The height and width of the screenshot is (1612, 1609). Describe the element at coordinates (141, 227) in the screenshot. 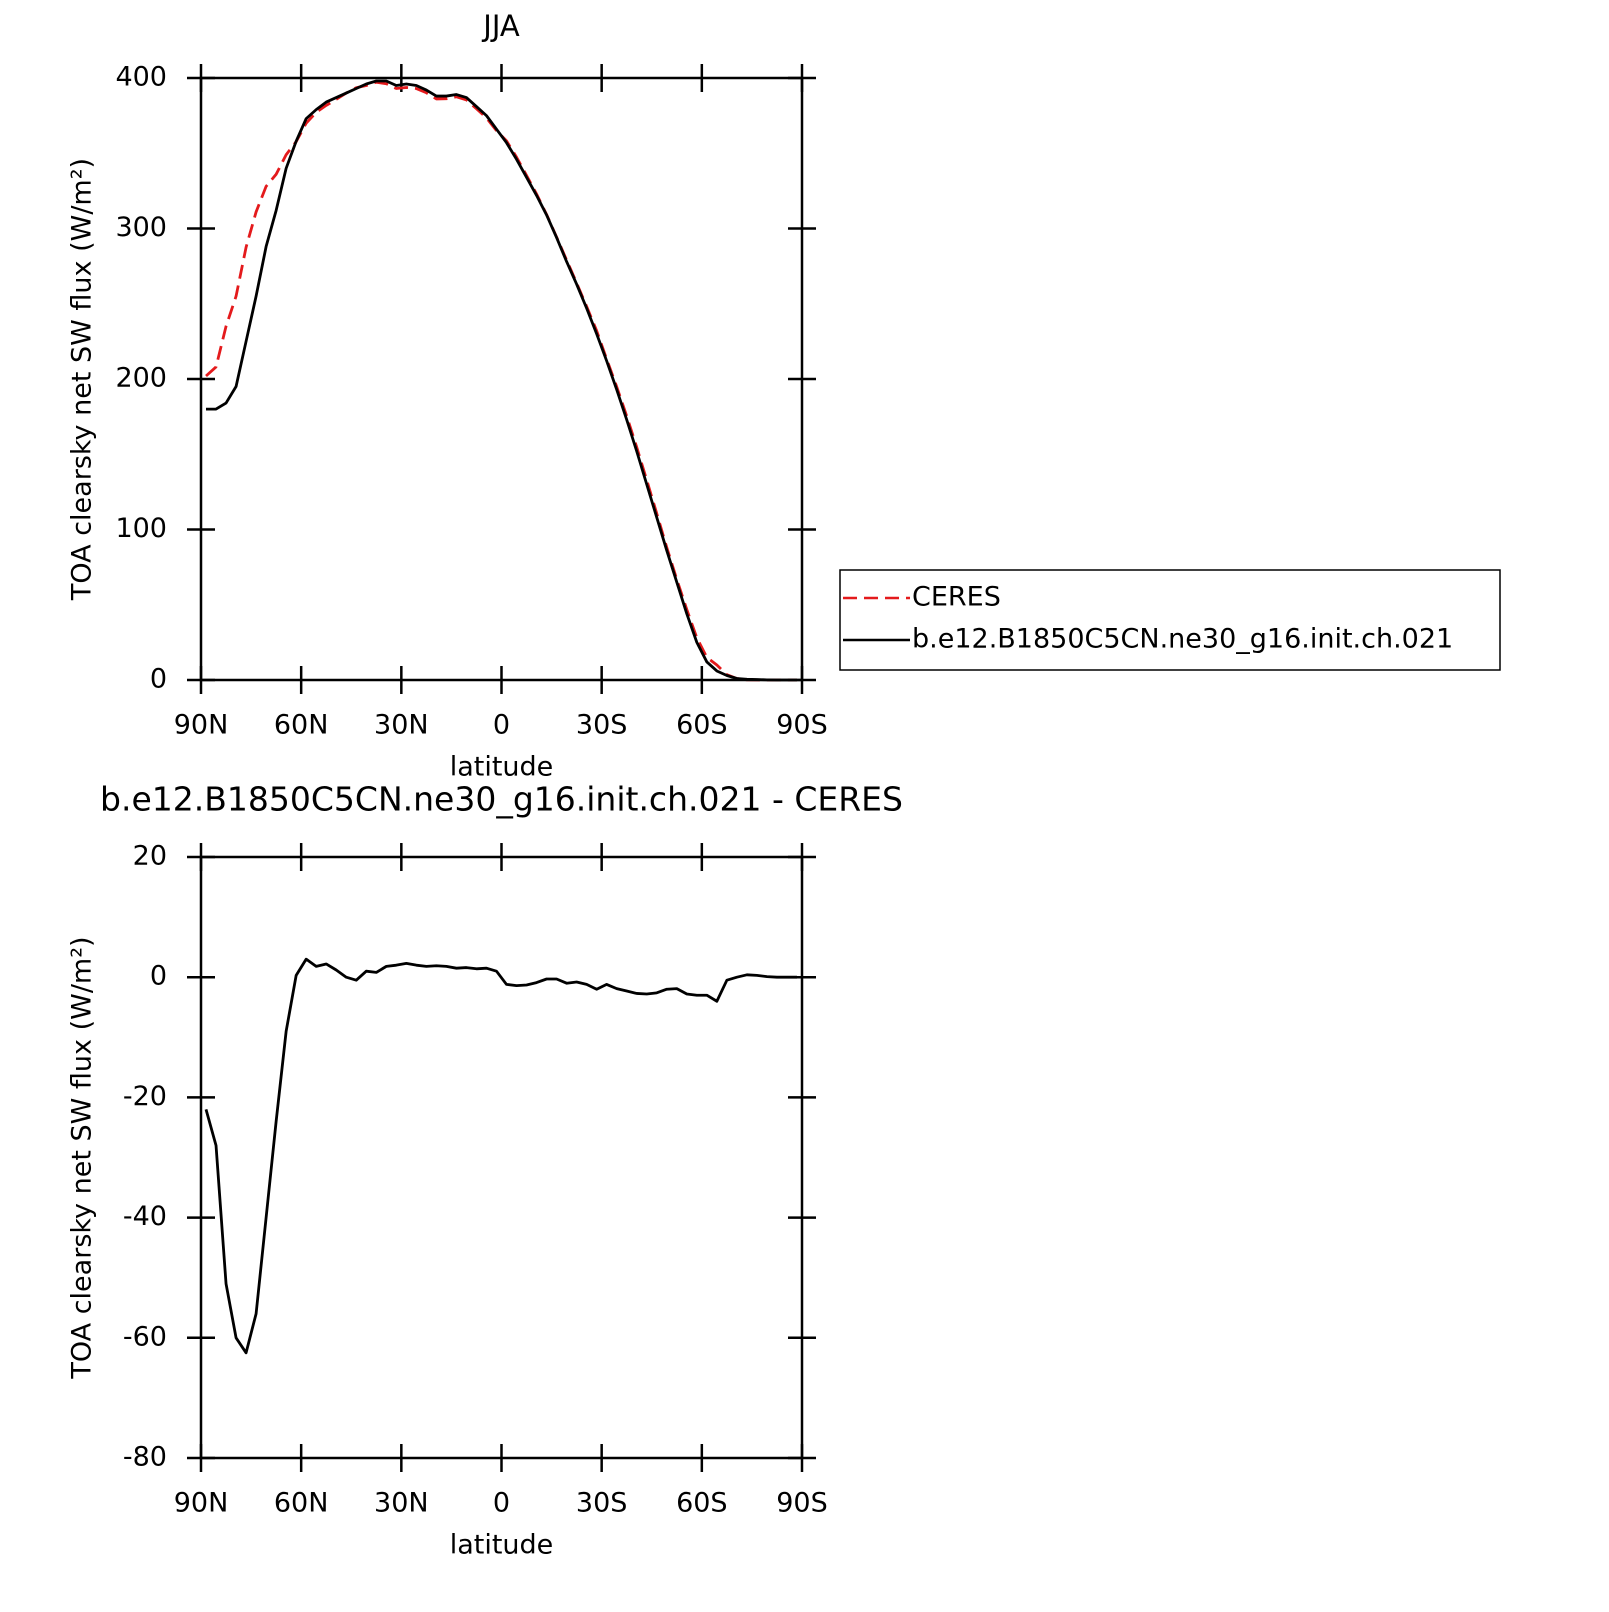

I see `y-tick-label: 300` at that location.